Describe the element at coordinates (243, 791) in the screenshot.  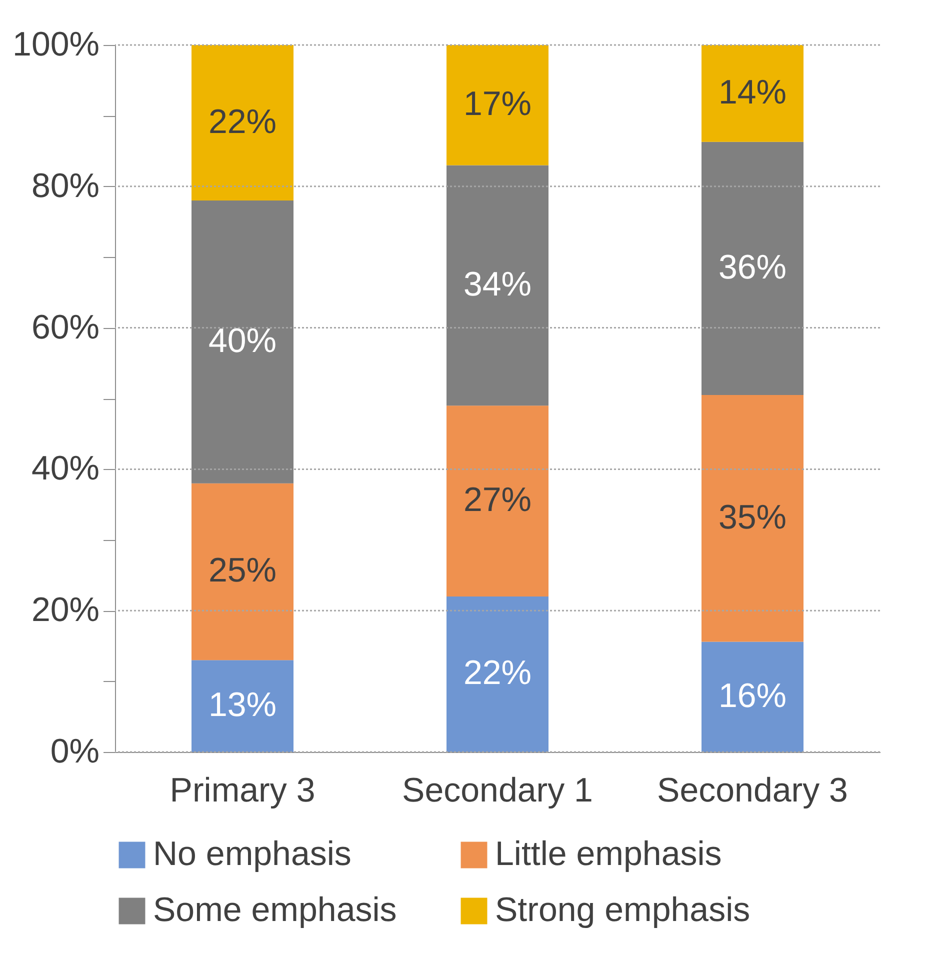
I see `x-tick-label: Primary 3` at that location.